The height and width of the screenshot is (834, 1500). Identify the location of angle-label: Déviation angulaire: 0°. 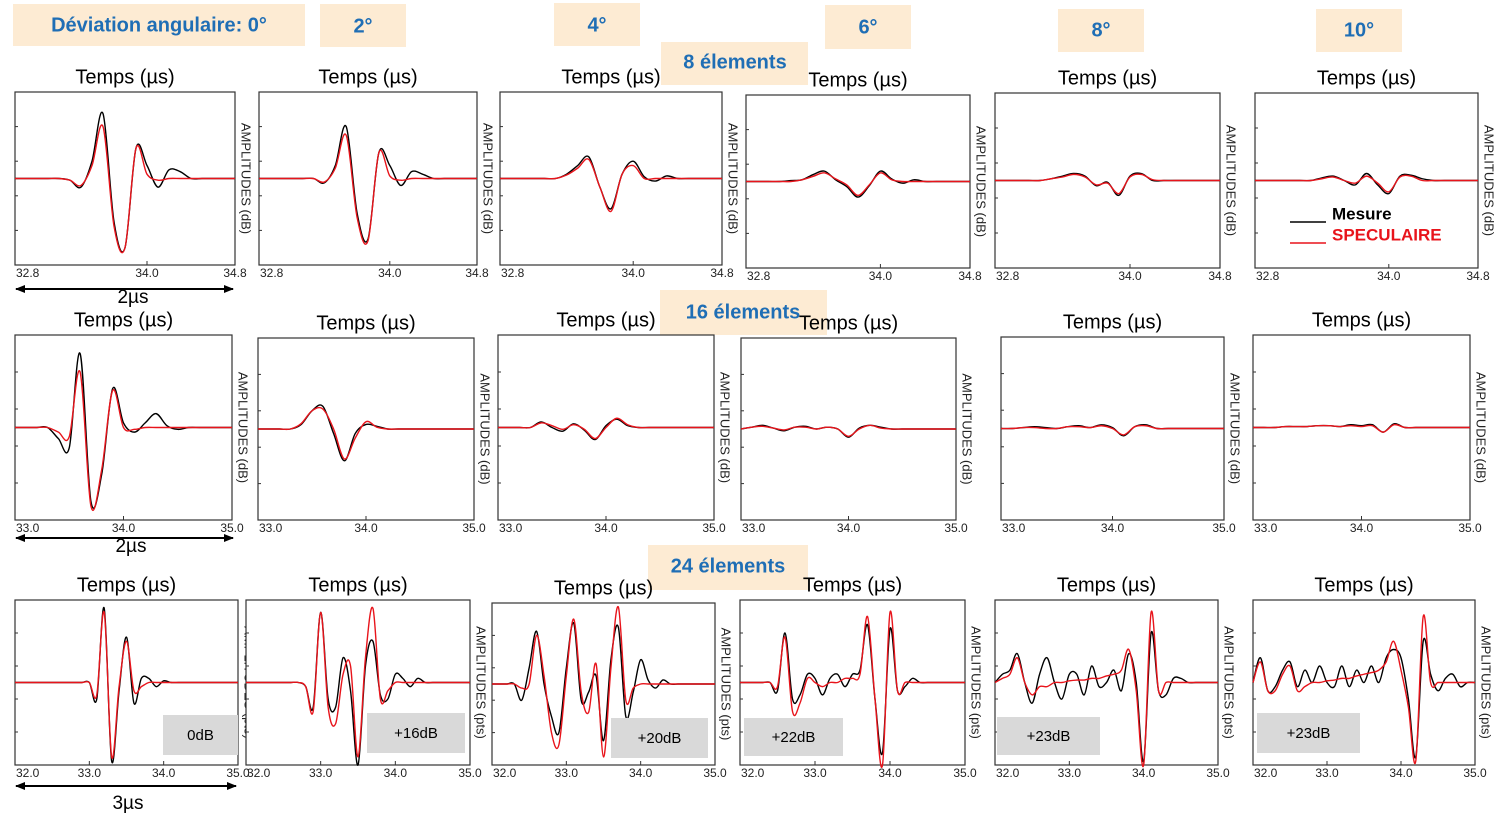
(159, 25).